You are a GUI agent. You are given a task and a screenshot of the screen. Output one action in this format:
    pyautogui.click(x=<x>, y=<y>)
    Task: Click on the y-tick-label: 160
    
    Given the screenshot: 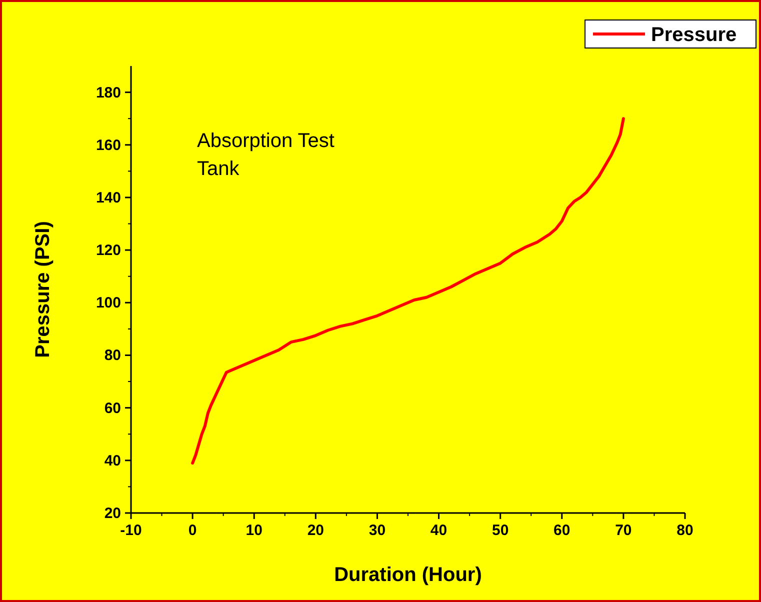 What is the action you would take?
    pyautogui.click(x=108, y=145)
    